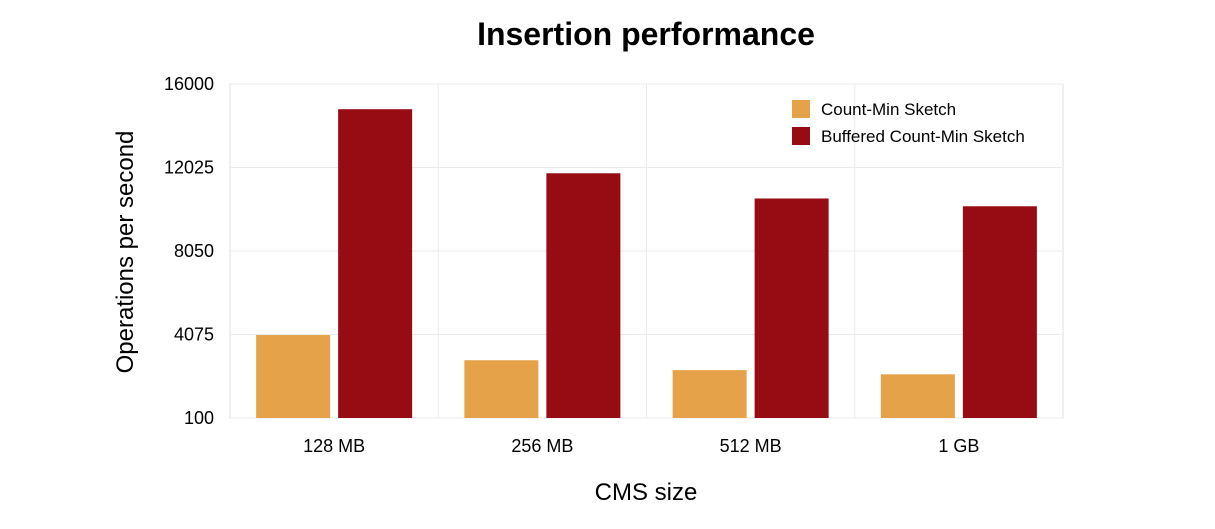 The image size is (1215, 529). Describe the element at coordinates (189, 168) in the screenshot. I see `y-tick-label: 12025` at that location.